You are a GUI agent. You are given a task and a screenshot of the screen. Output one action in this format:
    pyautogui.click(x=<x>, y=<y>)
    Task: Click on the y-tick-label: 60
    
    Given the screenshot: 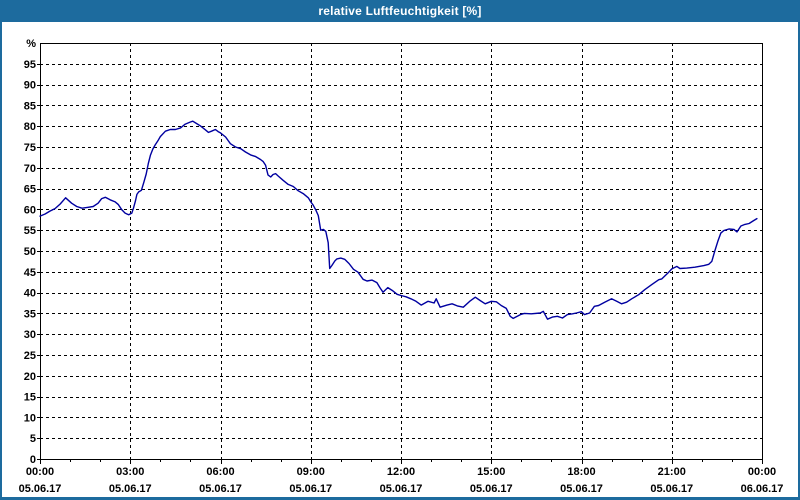 What is the action you would take?
    pyautogui.click(x=30, y=210)
    